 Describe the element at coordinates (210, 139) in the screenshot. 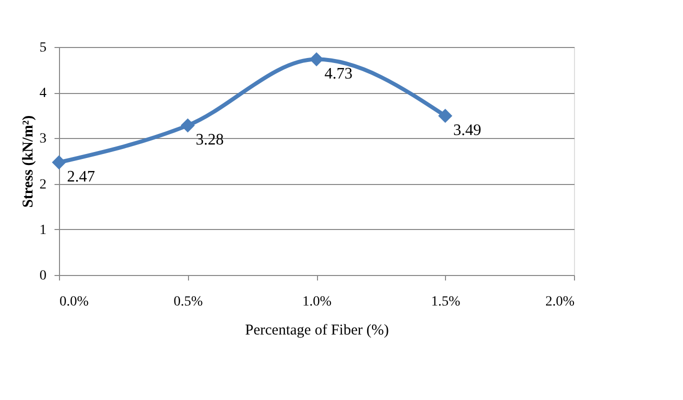

I see `data-label: 3.28` at that location.